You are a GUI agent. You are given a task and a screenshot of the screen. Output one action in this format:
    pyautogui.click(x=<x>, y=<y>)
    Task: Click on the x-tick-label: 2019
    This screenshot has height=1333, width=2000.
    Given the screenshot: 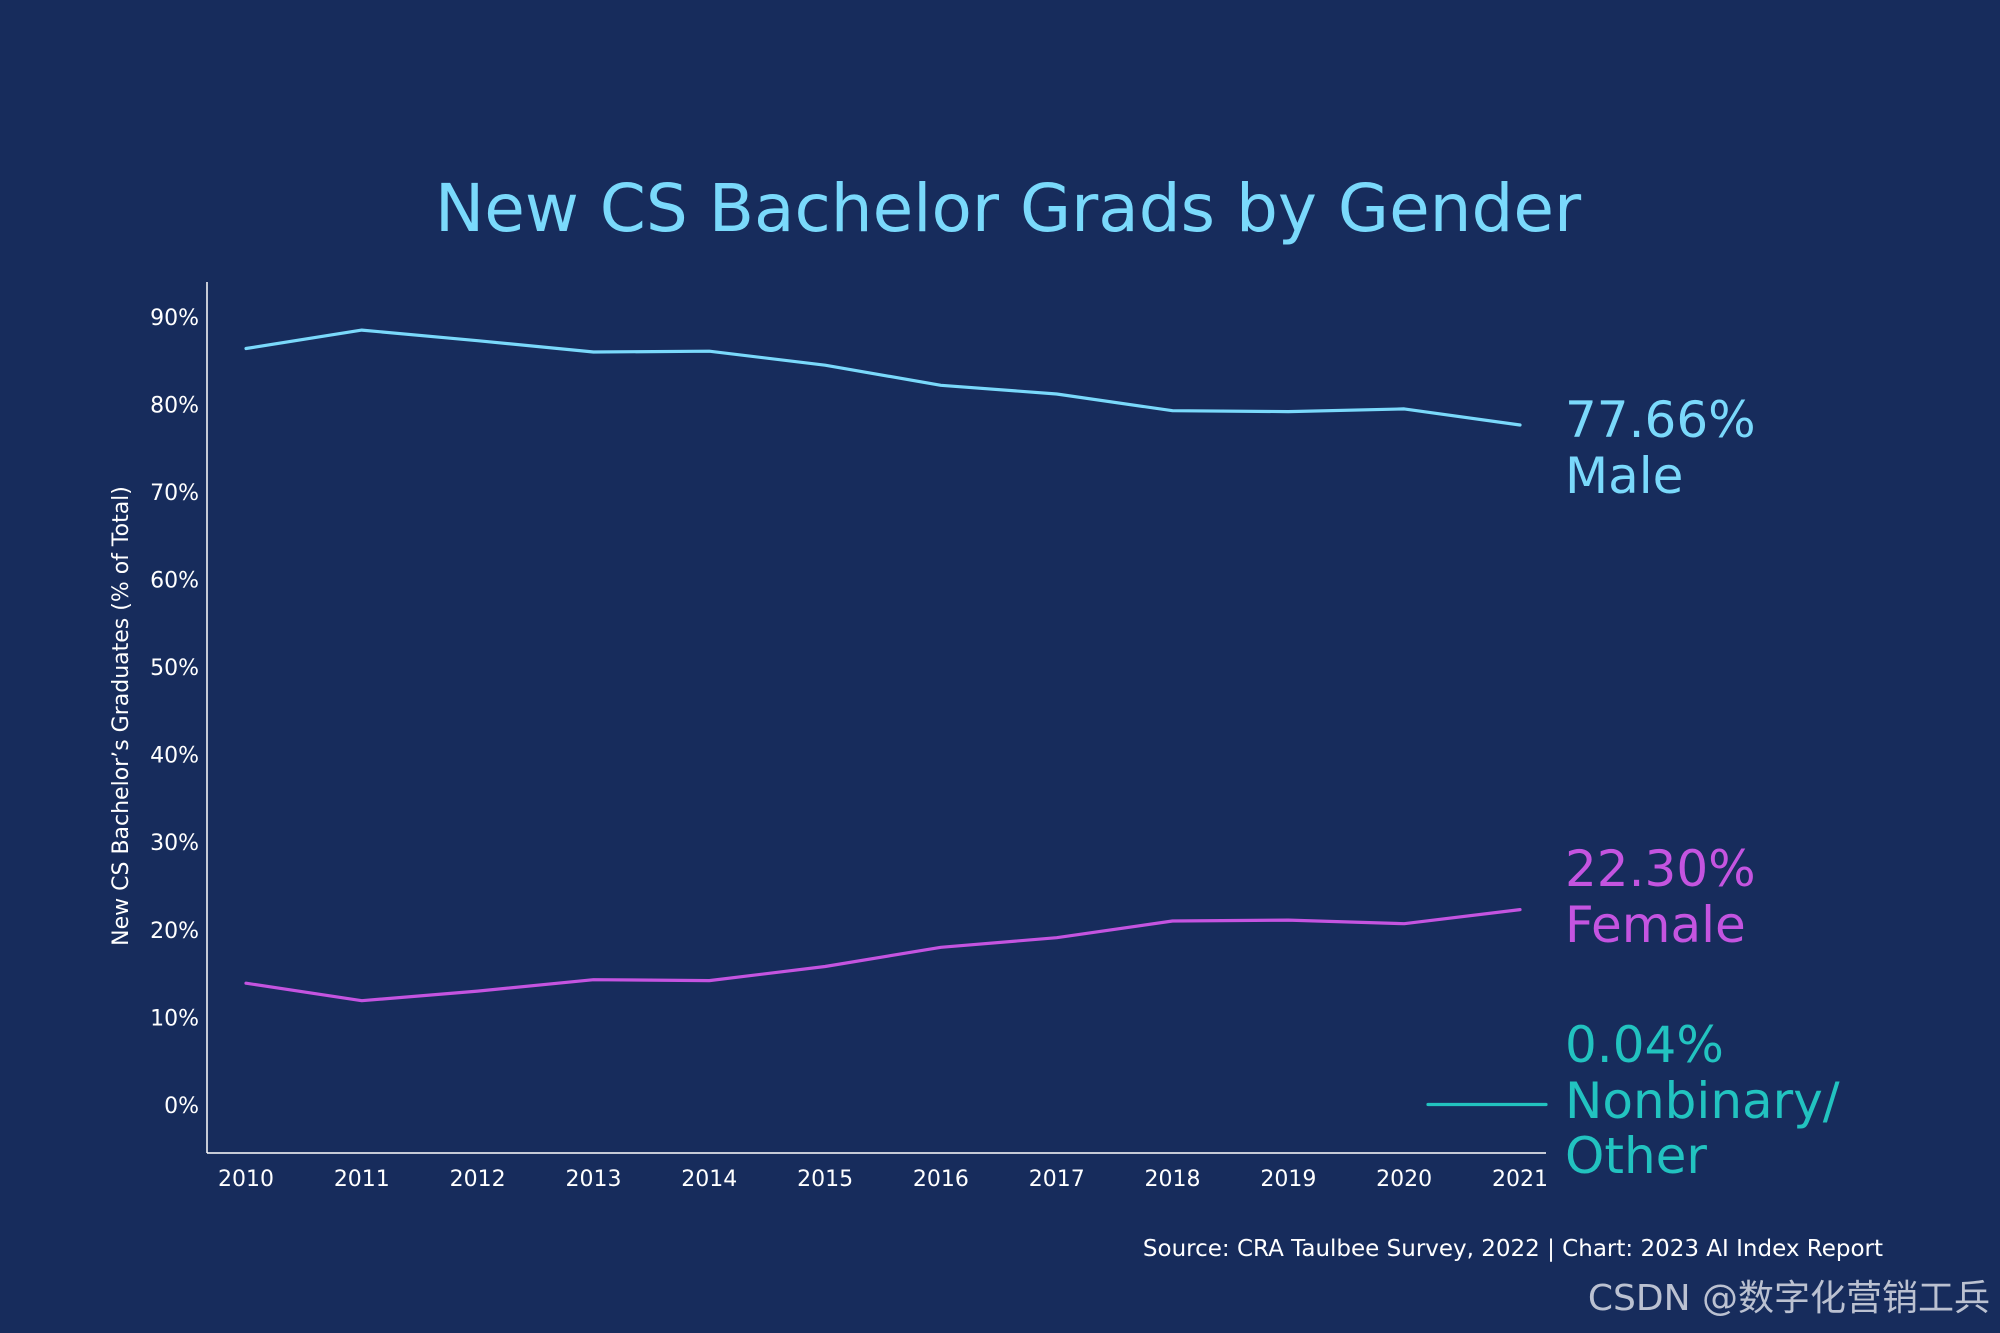 What is the action you would take?
    pyautogui.click(x=1288, y=1179)
    